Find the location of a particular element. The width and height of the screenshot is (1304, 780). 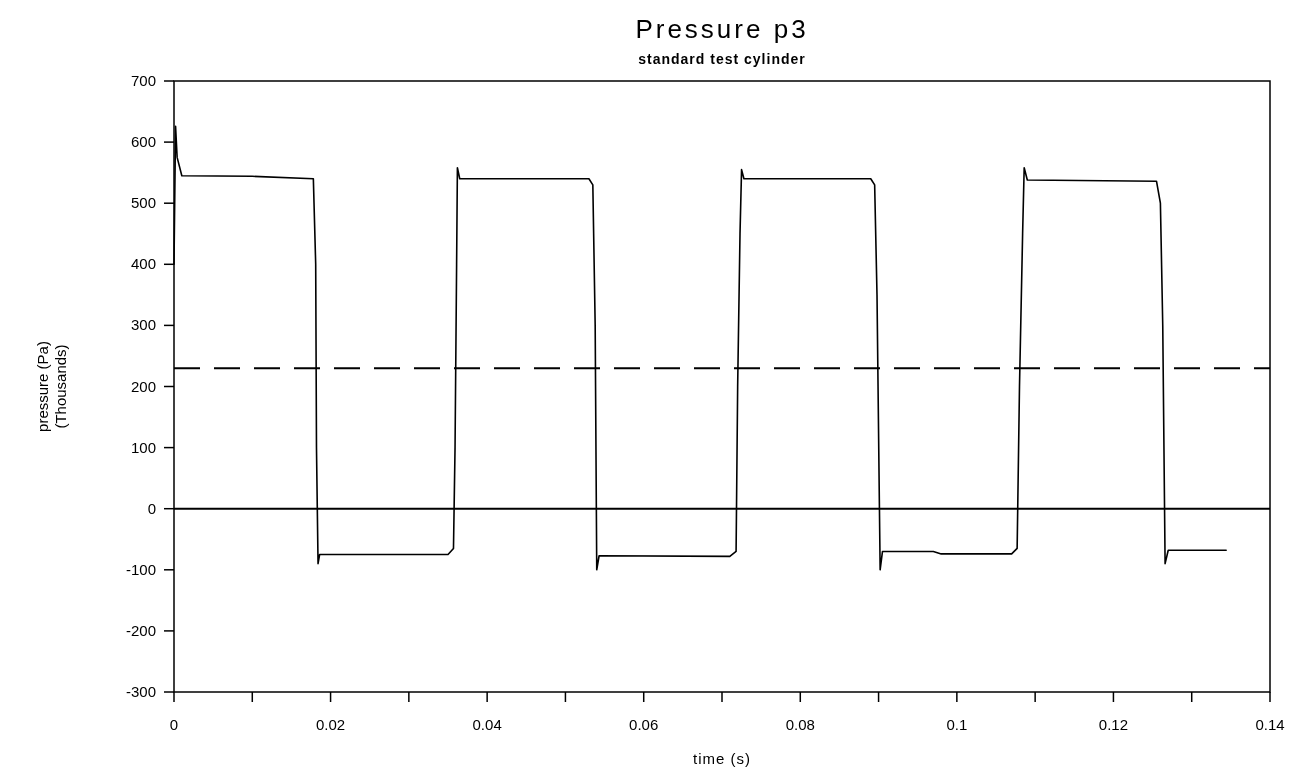

y-tick-label: 300 is located at coordinates (143, 325).